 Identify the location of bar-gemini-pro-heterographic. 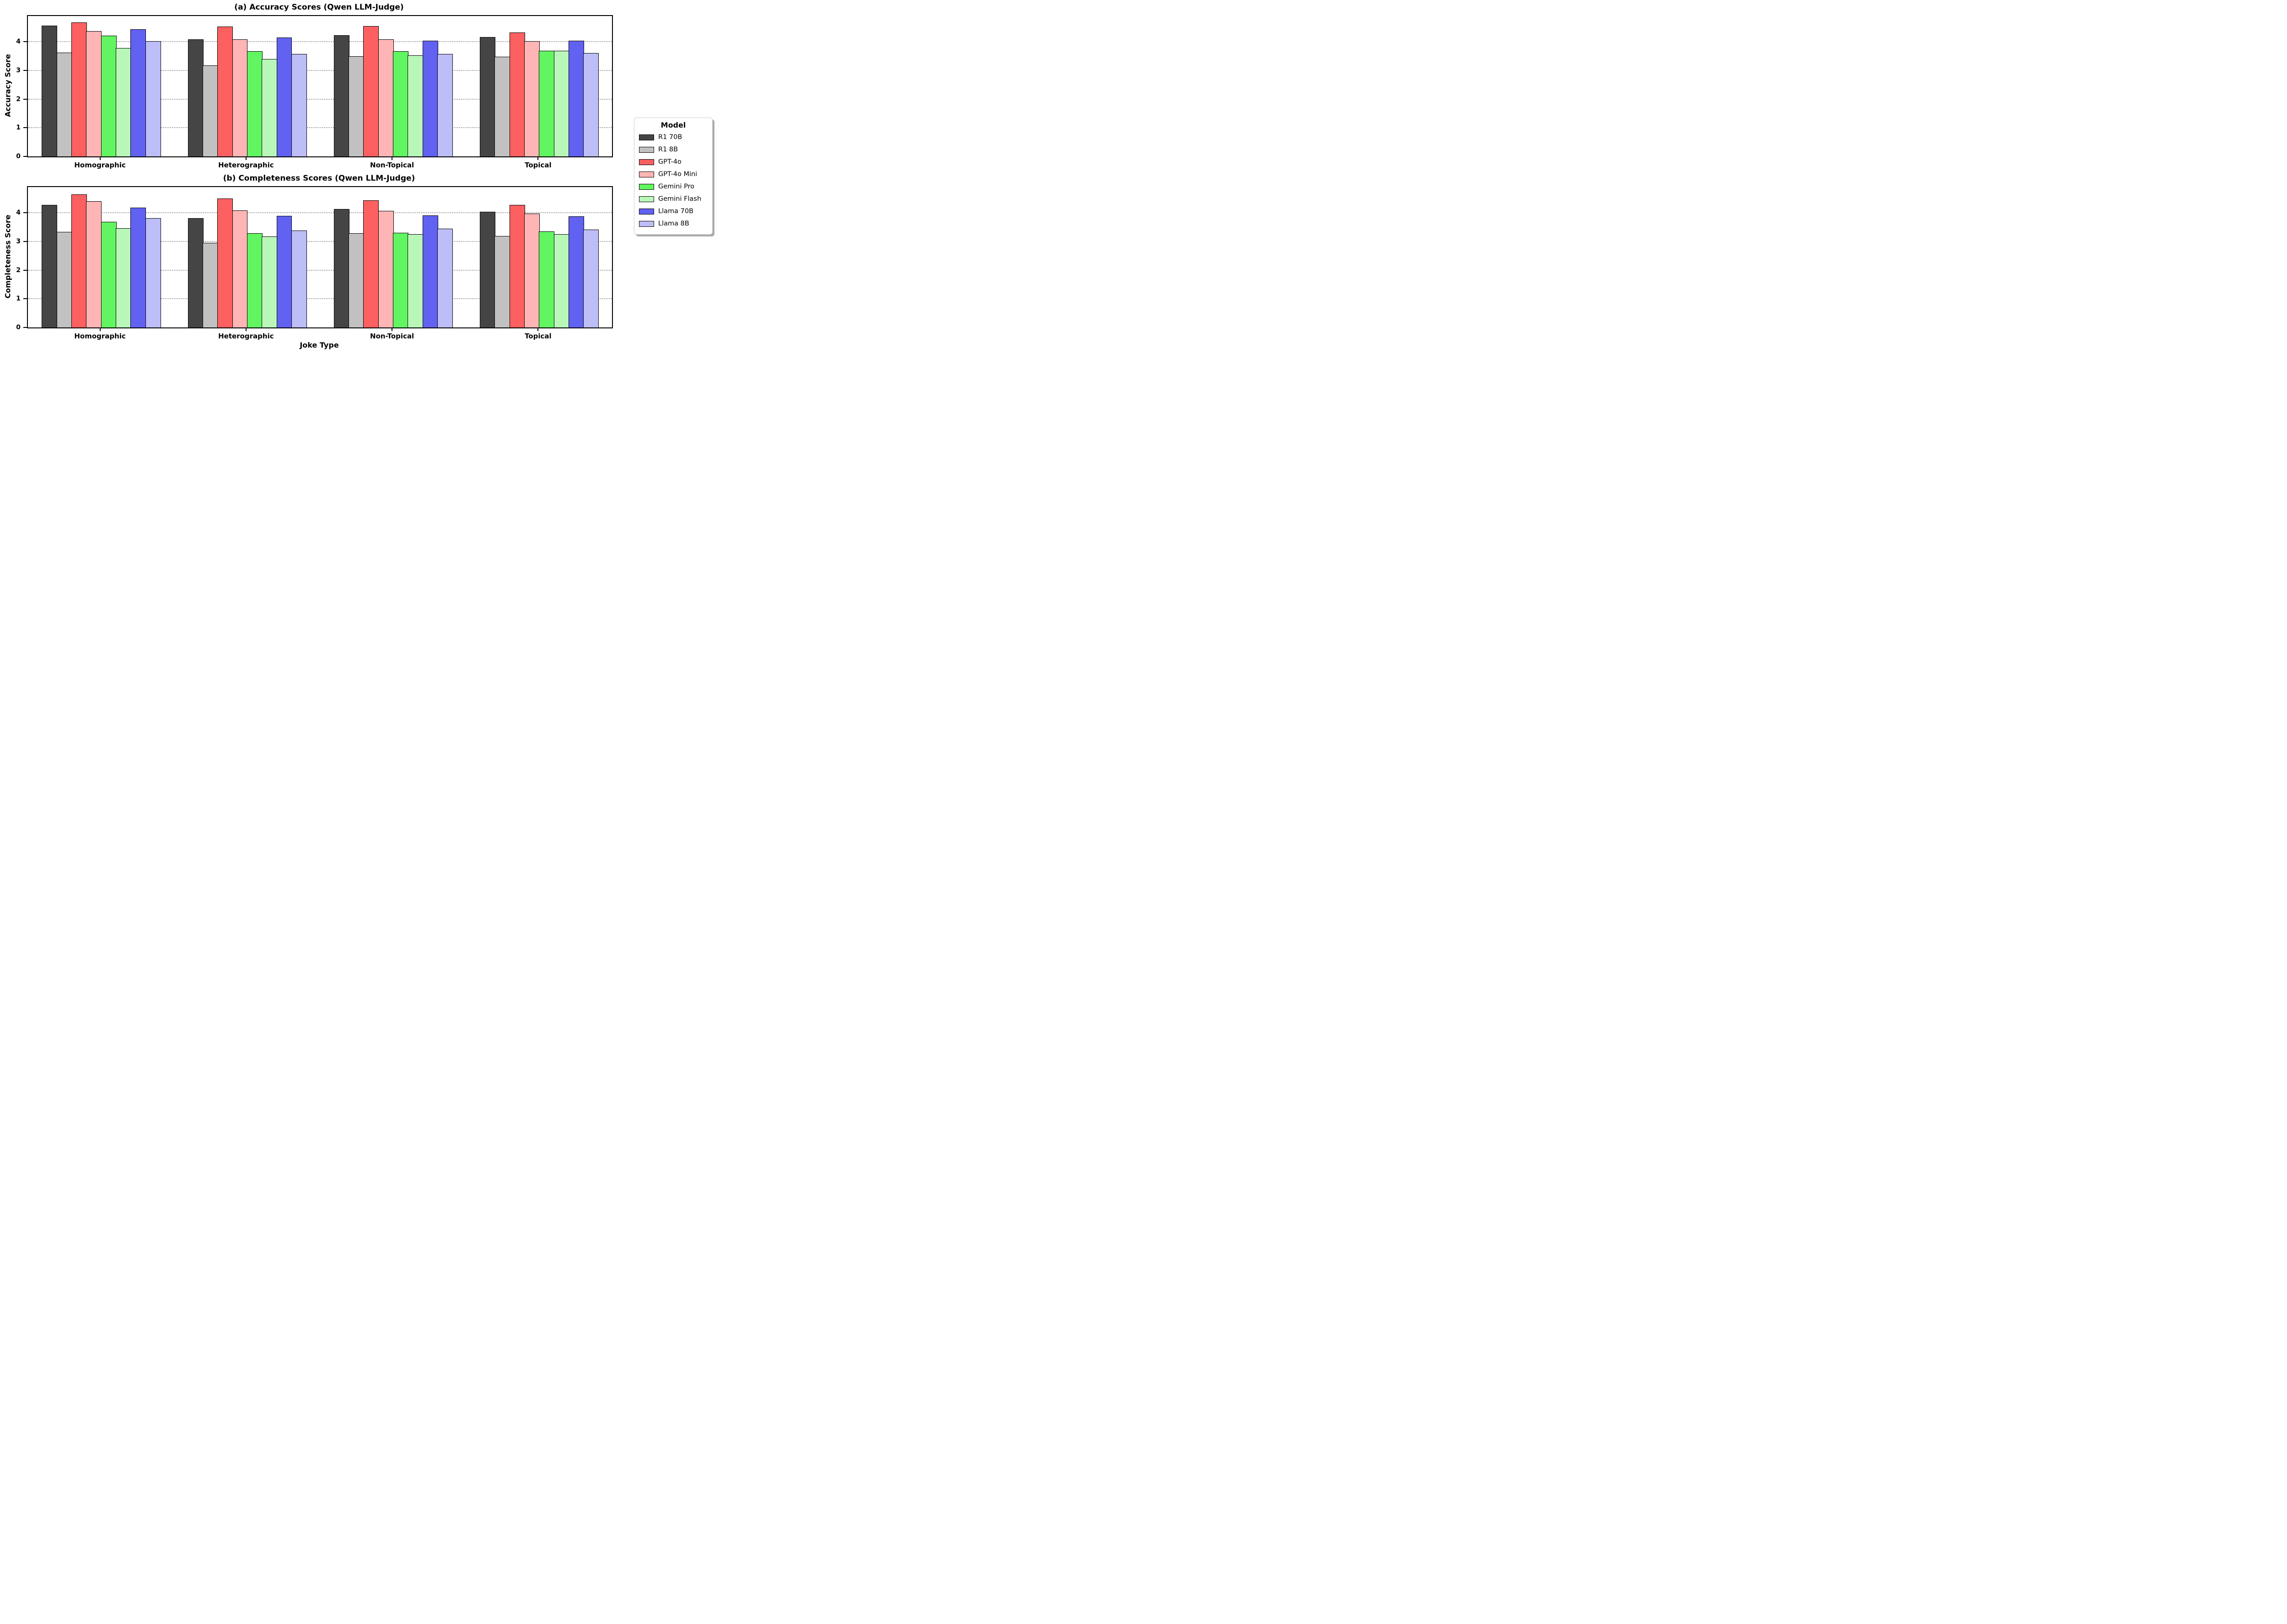
(255, 280).